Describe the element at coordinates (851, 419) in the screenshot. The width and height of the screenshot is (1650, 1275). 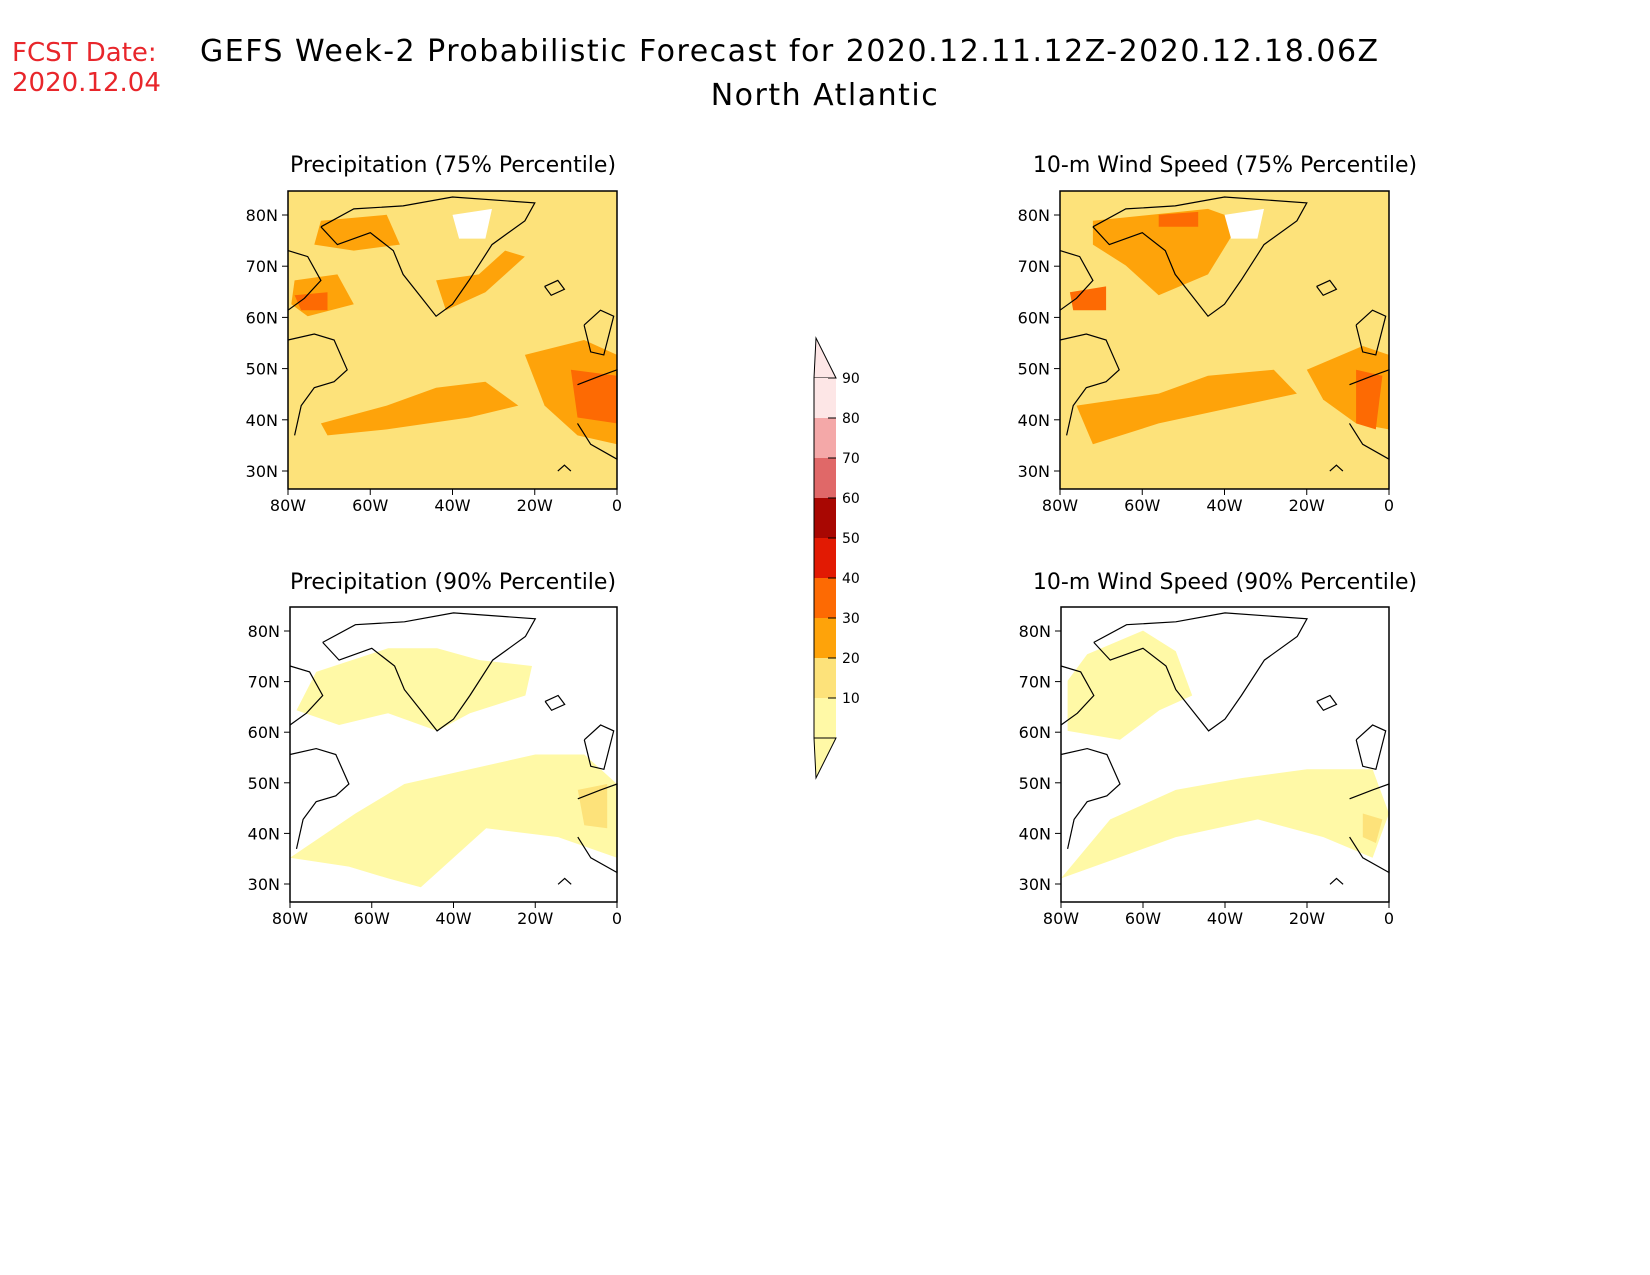
I see `colorbar-label: 80` at that location.